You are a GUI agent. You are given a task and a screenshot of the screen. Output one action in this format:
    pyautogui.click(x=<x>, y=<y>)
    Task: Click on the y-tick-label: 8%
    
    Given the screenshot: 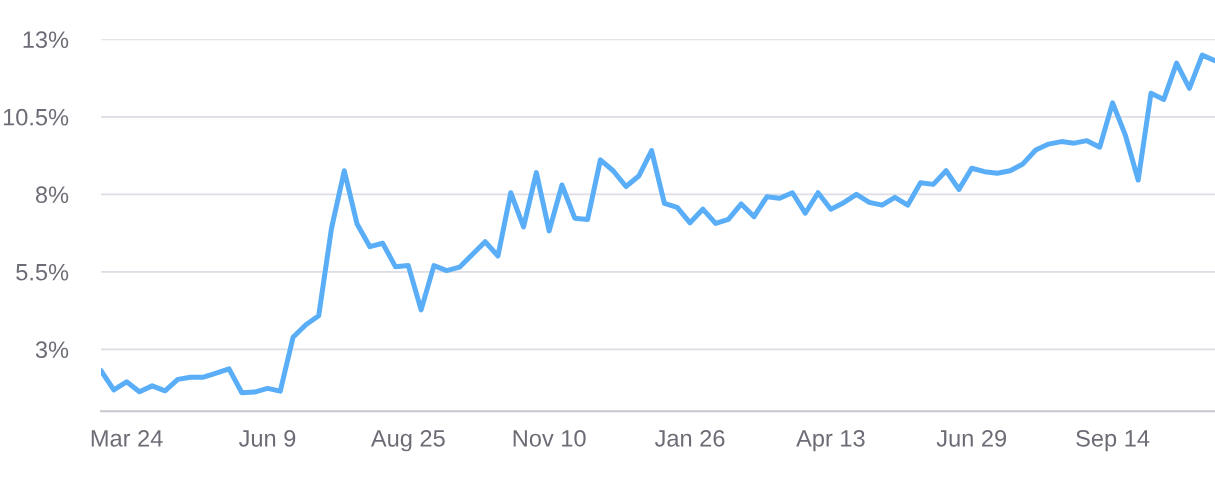 What is the action you would take?
    pyautogui.click(x=52, y=195)
    